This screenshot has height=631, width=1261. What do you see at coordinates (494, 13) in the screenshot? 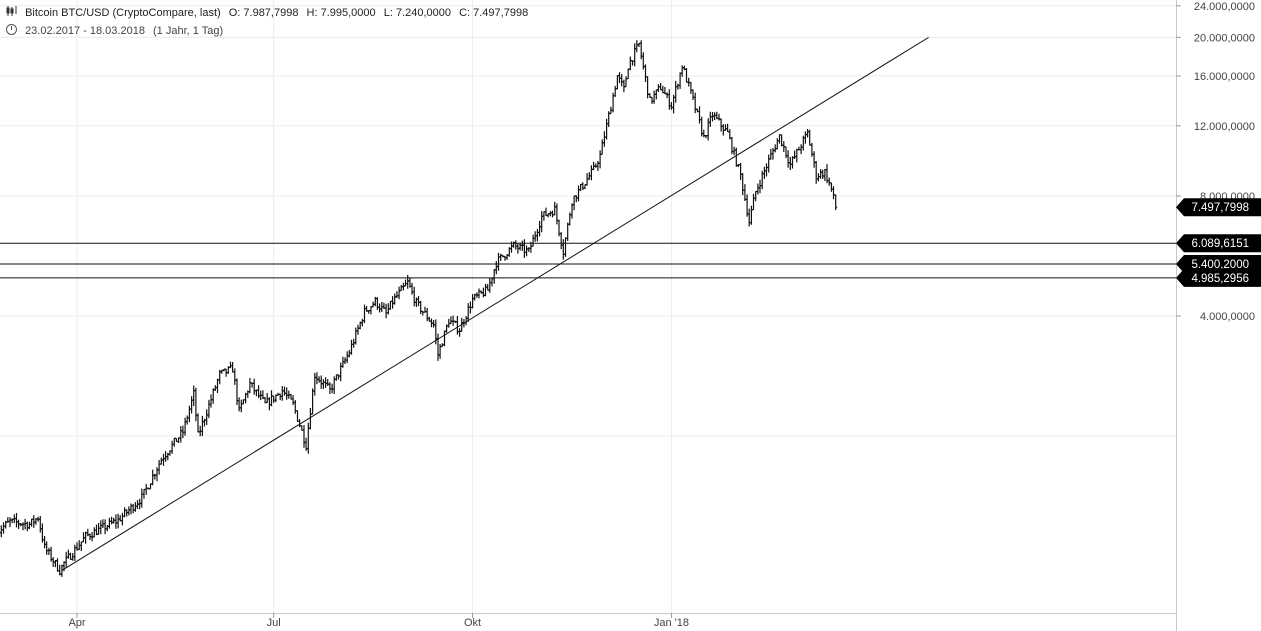
I see `close-value: C: 7.497,7998` at bounding box center [494, 13].